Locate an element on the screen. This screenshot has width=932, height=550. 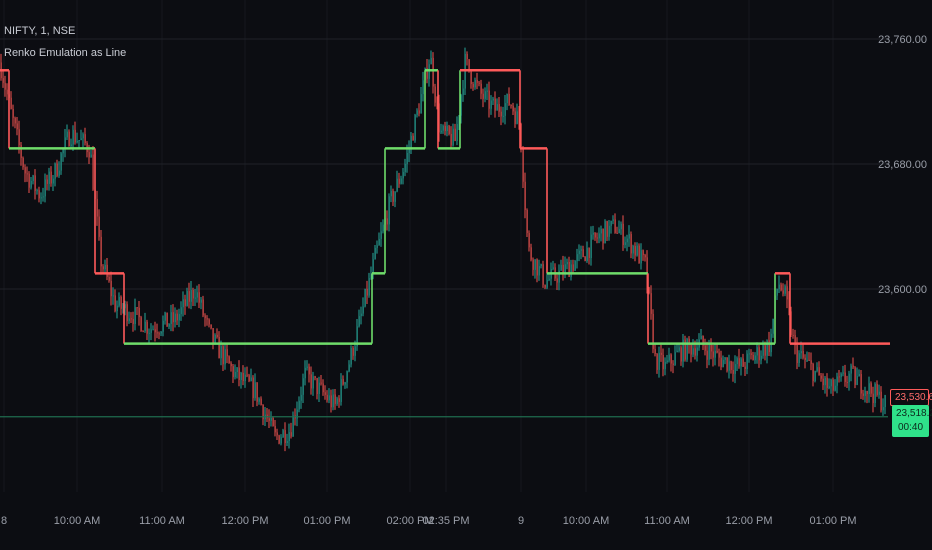
indicator-legend: Renko Emulation as Line is located at coordinates (65, 53).